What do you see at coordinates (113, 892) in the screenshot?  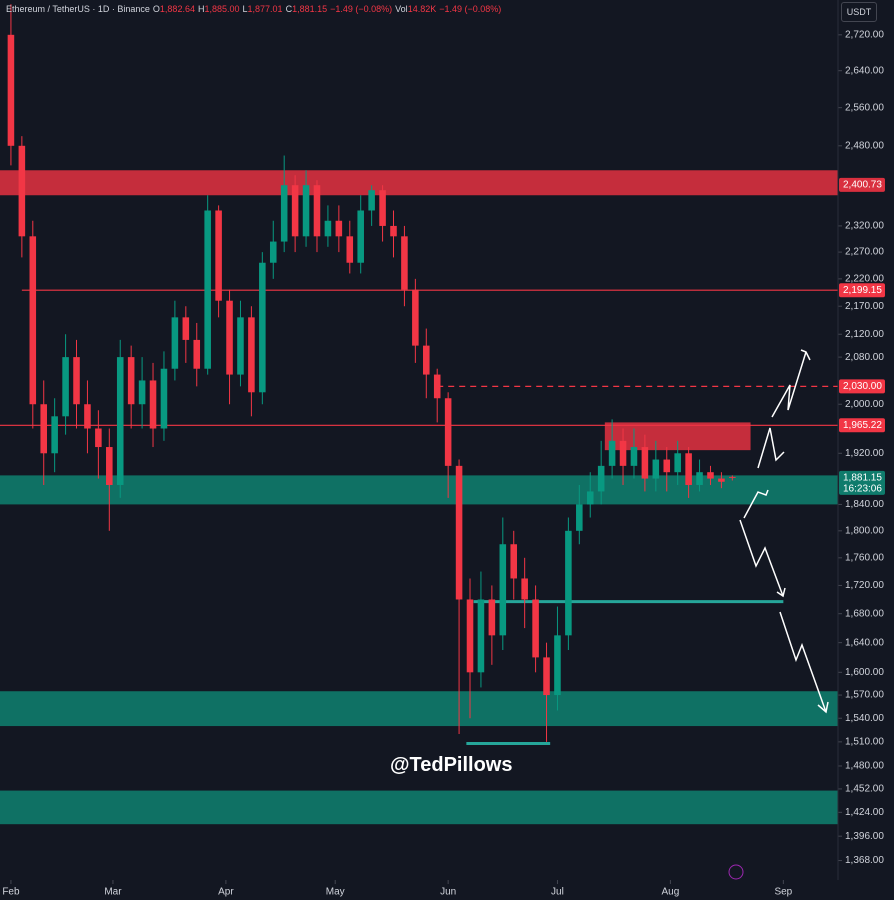 I see `x-tick-label: Mar` at bounding box center [113, 892].